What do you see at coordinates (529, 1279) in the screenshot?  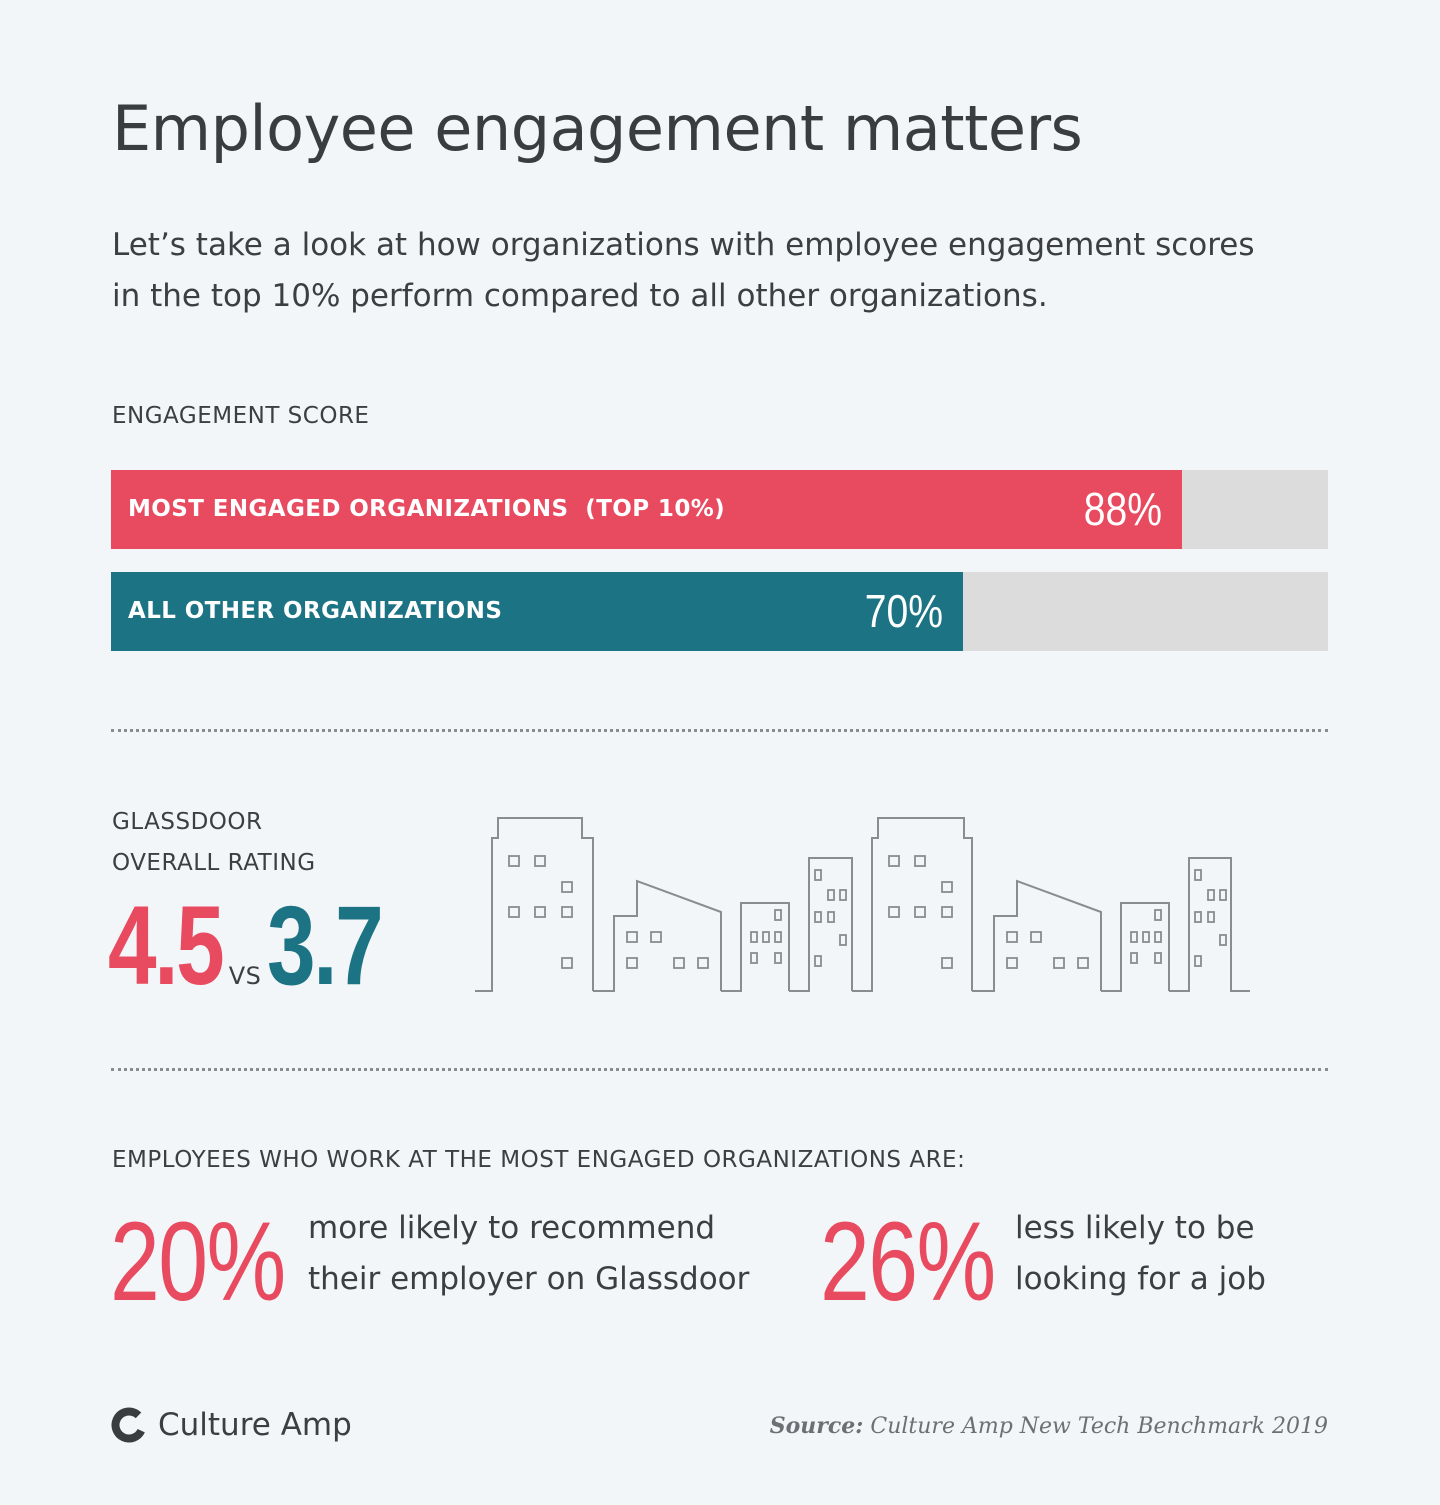 I see `stat-recommend-line2: their employer on Glassdoor` at bounding box center [529, 1279].